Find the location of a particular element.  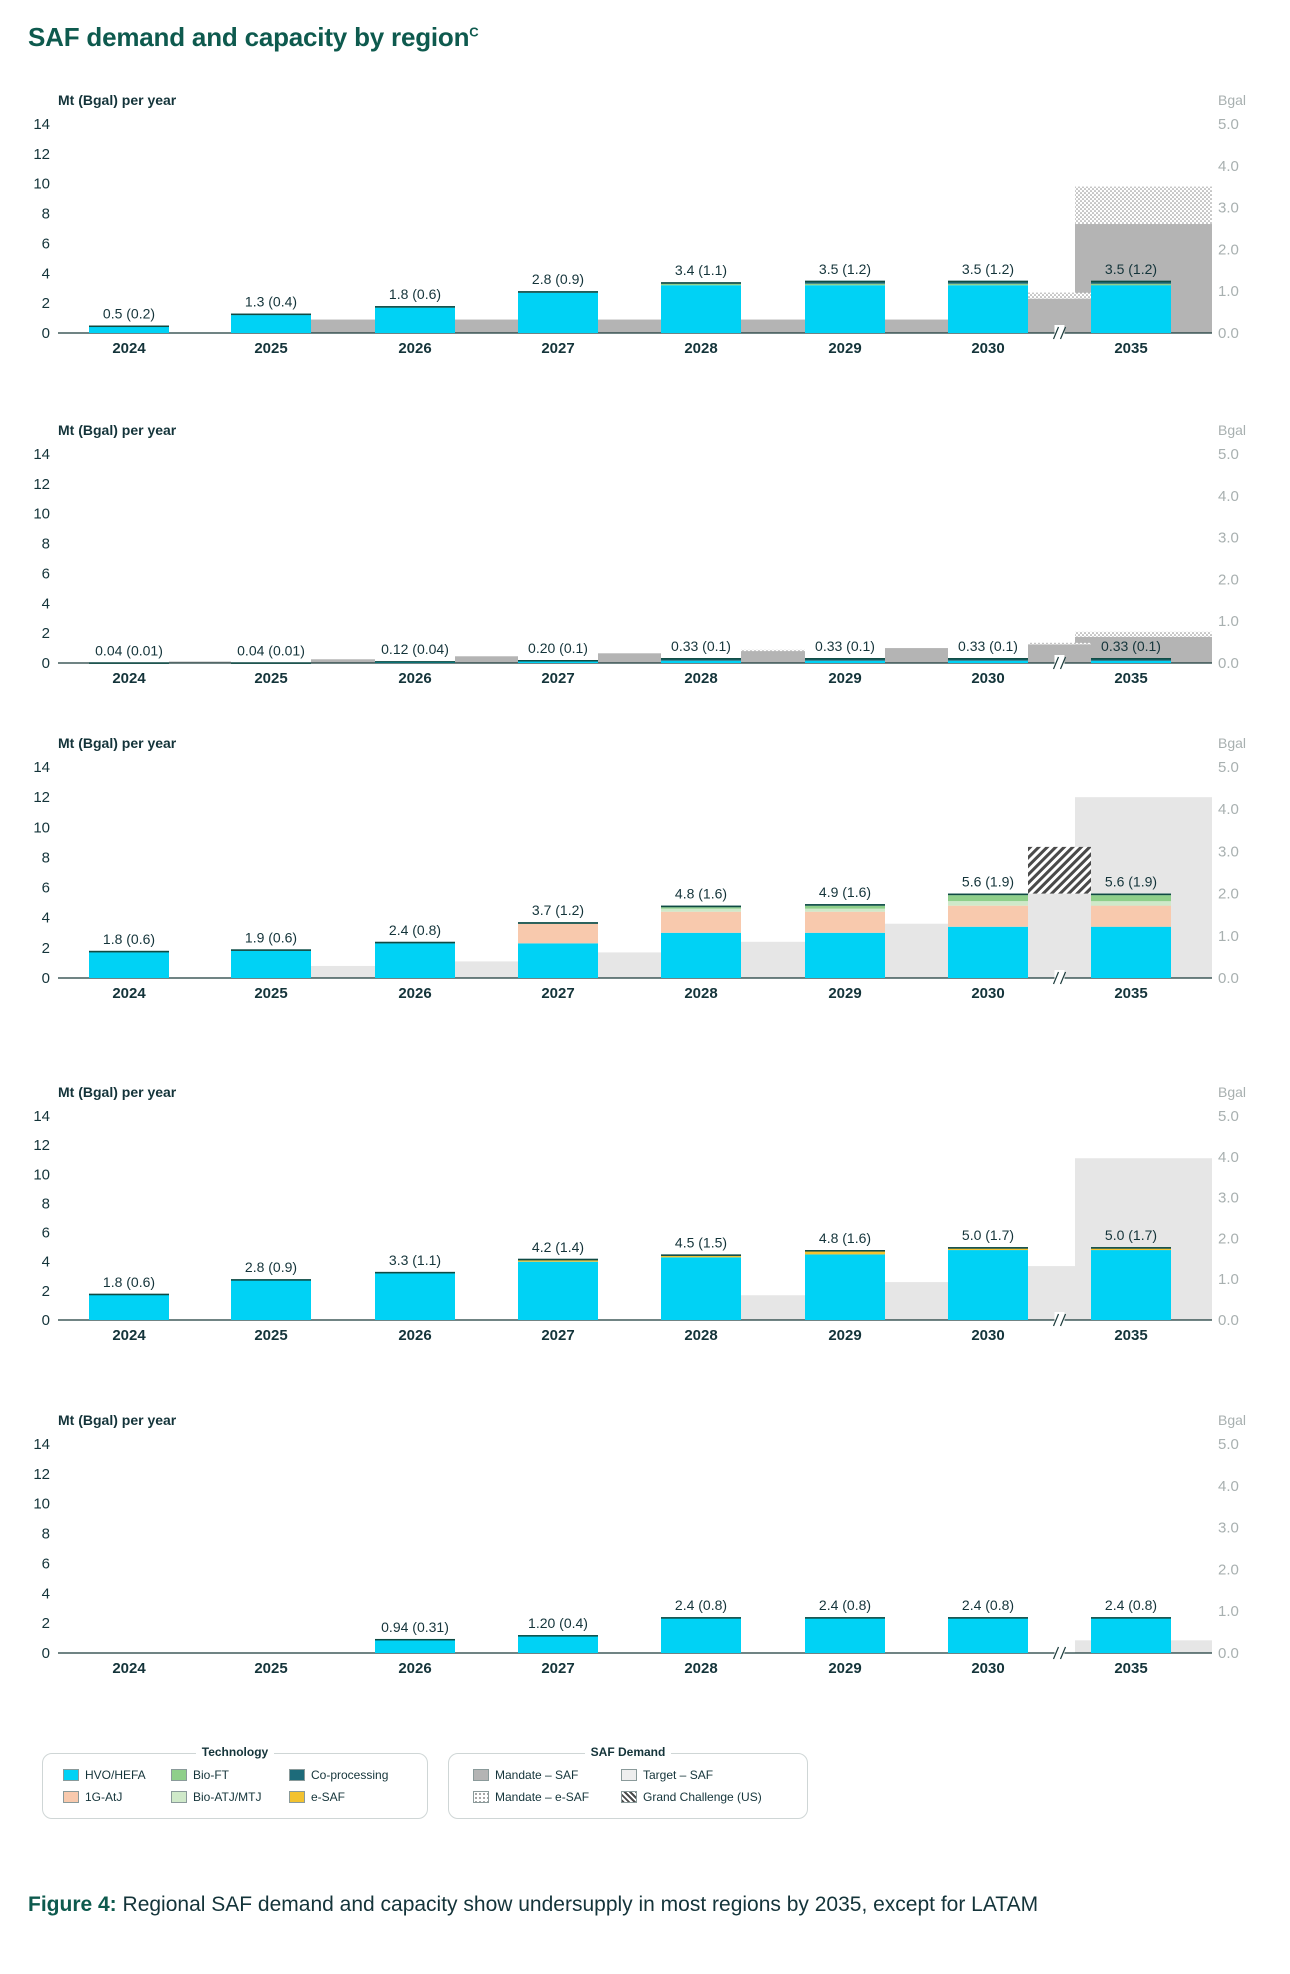

y-tick-label: 8 is located at coordinates (46, 1534).